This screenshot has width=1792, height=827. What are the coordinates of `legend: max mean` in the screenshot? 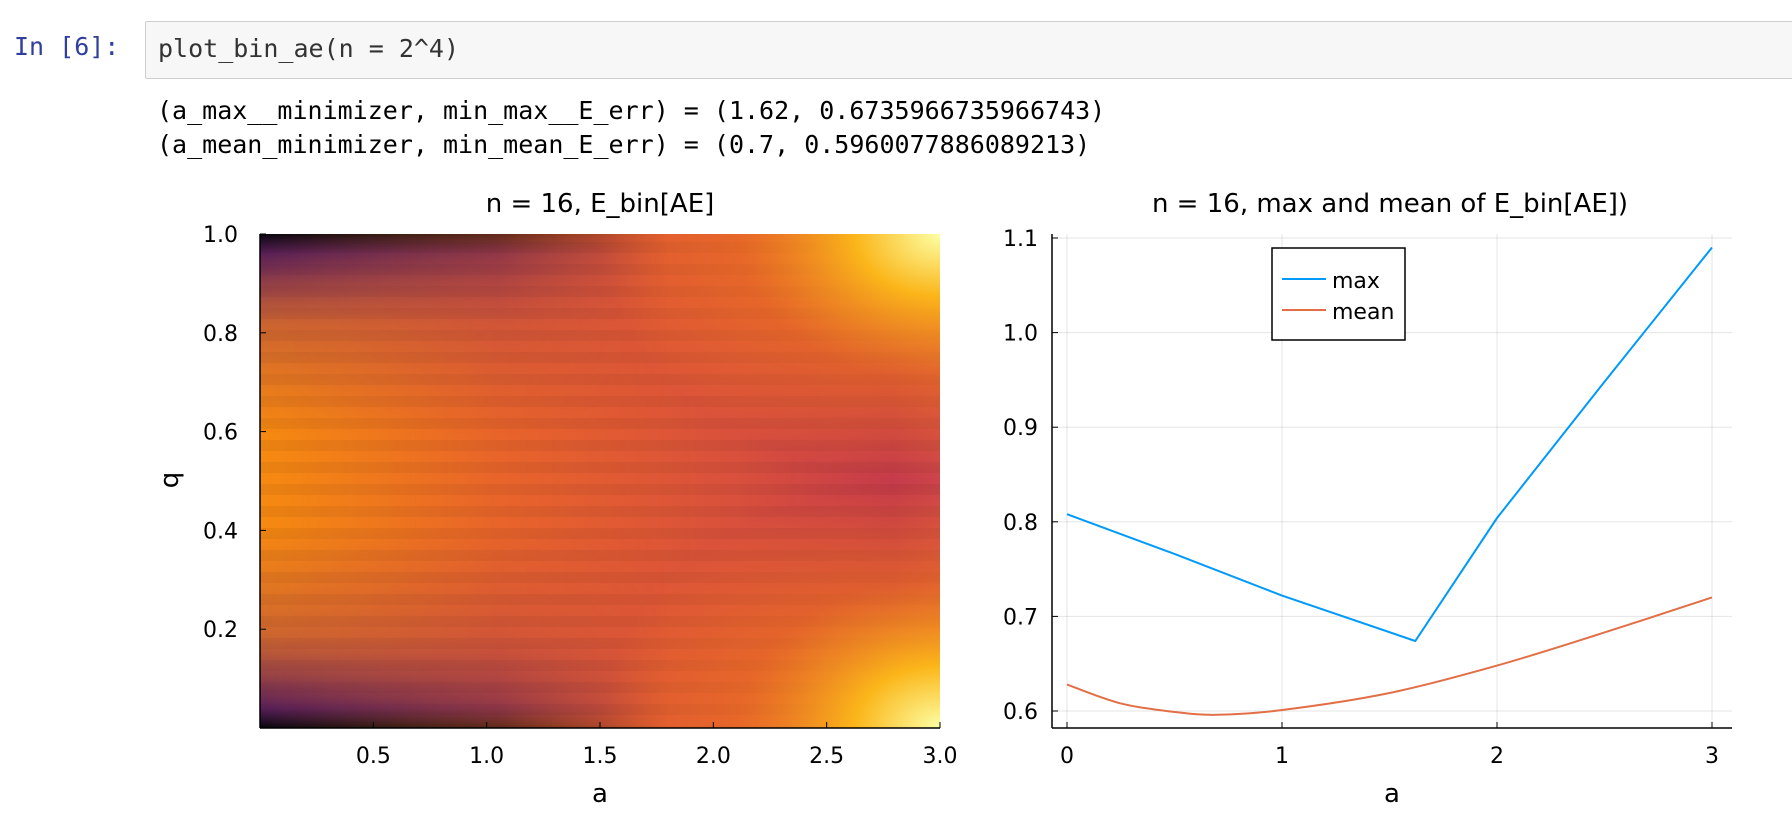 It's located at (1338, 294).